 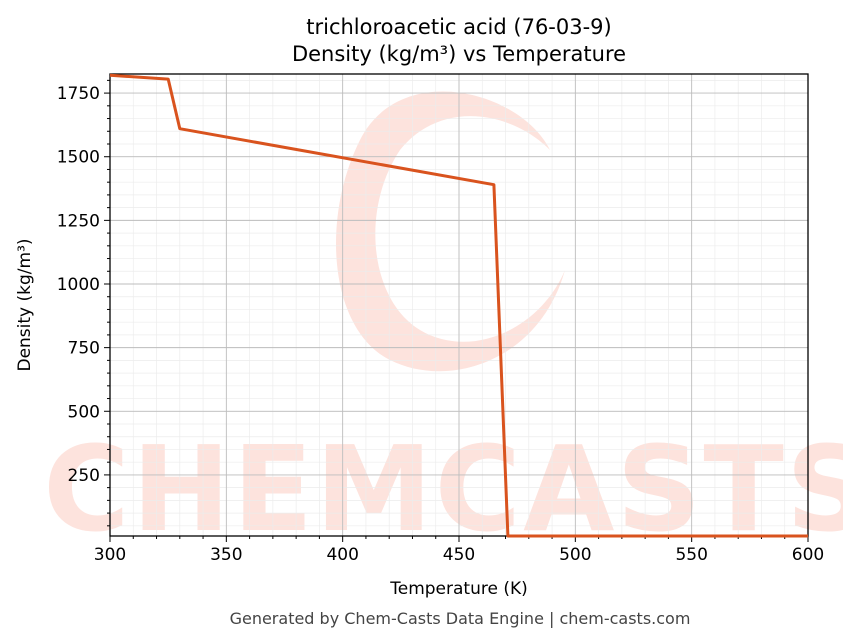 What do you see at coordinates (458, 27) in the screenshot?
I see `chart-title: trichloroacetic acid (76-03-9)` at bounding box center [458, 27].